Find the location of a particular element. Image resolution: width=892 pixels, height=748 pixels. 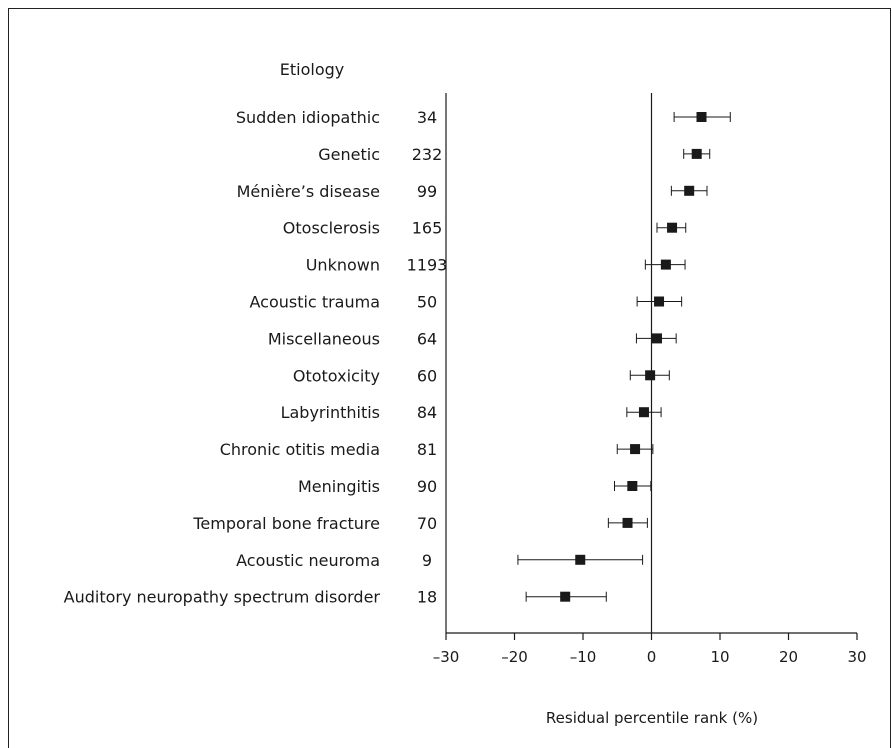

x-tick-label: 30 is located at coordinates (856, 657).